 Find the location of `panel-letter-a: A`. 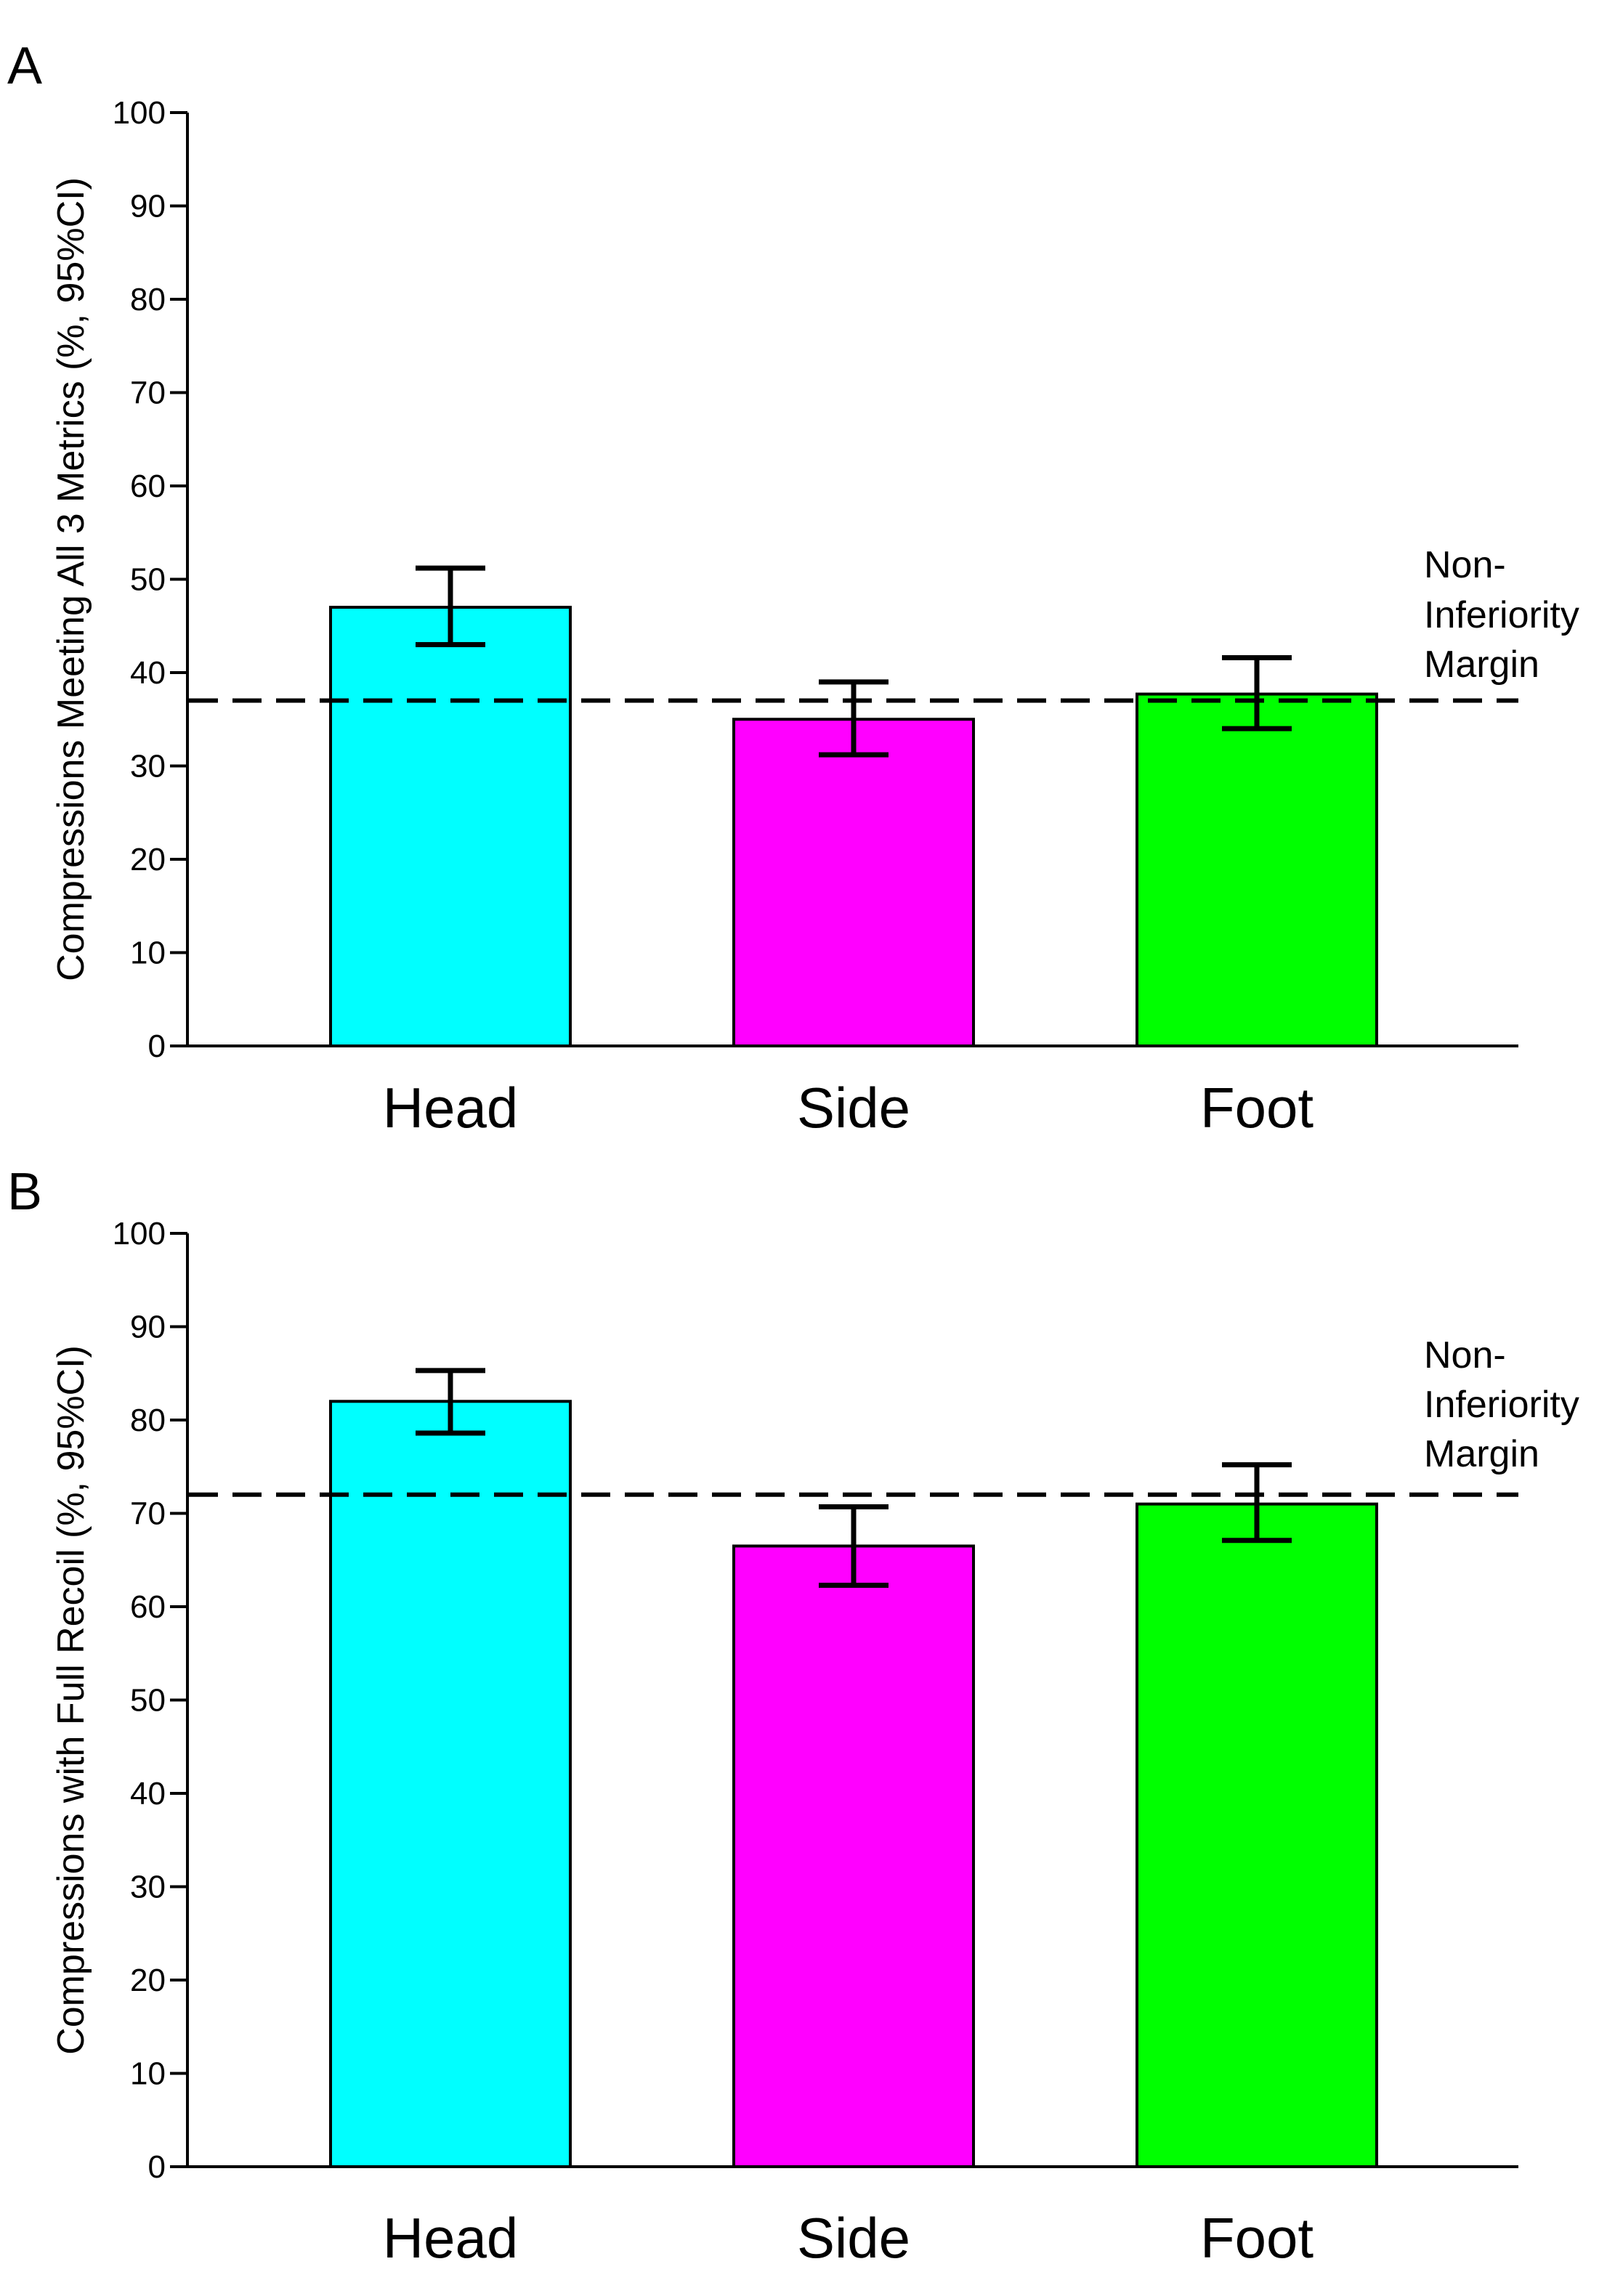

panel-letter-a: A is located at coordinates (24, 66).